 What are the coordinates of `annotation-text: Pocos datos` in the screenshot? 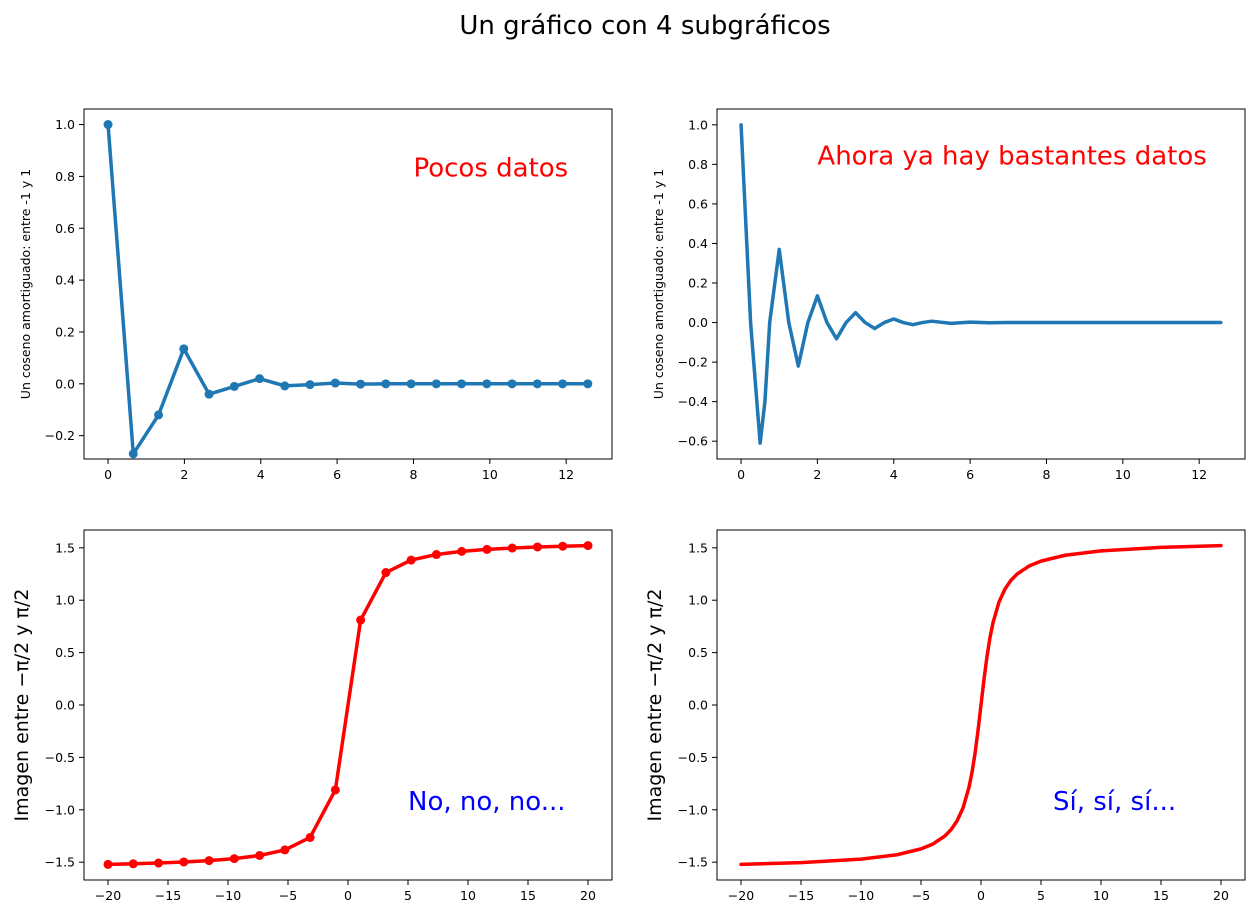 It's located at (490, 168).